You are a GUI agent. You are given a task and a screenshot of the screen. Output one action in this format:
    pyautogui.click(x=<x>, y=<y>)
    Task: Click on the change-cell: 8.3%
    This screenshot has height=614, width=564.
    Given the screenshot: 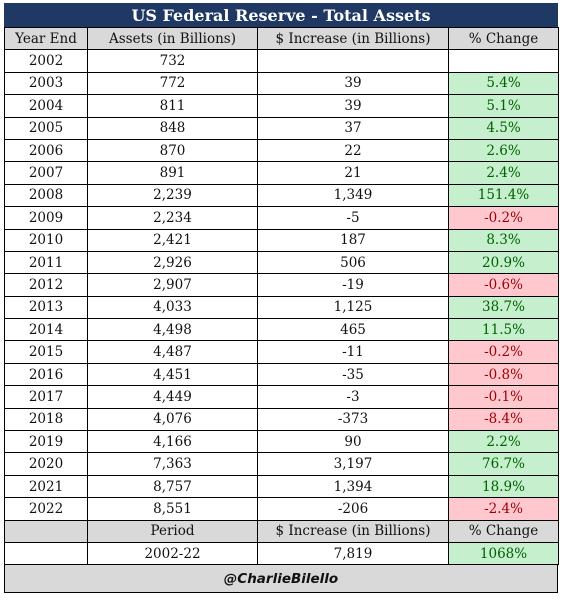 What is the action you would take?
    pyautogui.click(x=503, y=240)
    